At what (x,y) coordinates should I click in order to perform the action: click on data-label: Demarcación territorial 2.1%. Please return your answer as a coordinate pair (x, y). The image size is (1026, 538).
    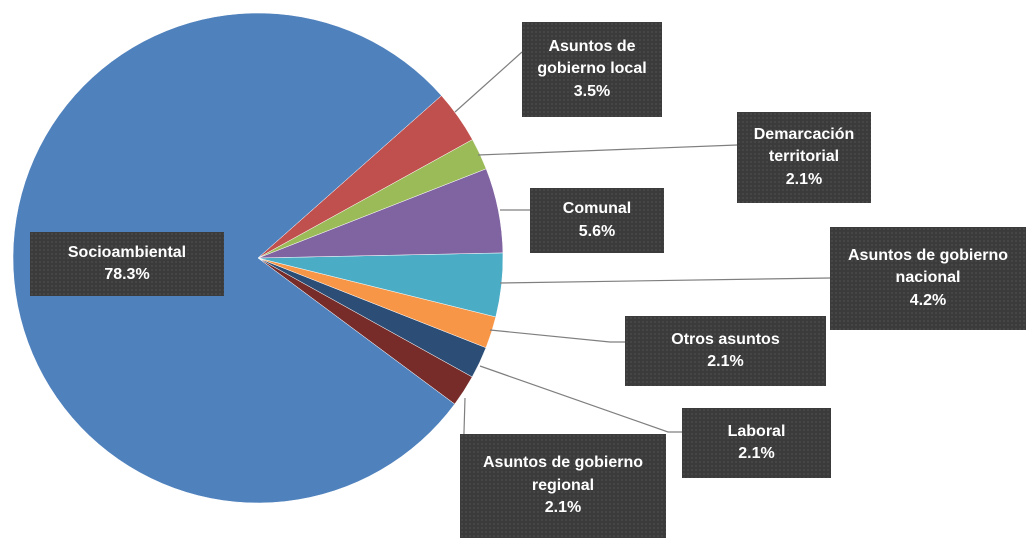
    Looking at the image, I should click on (804, 157).